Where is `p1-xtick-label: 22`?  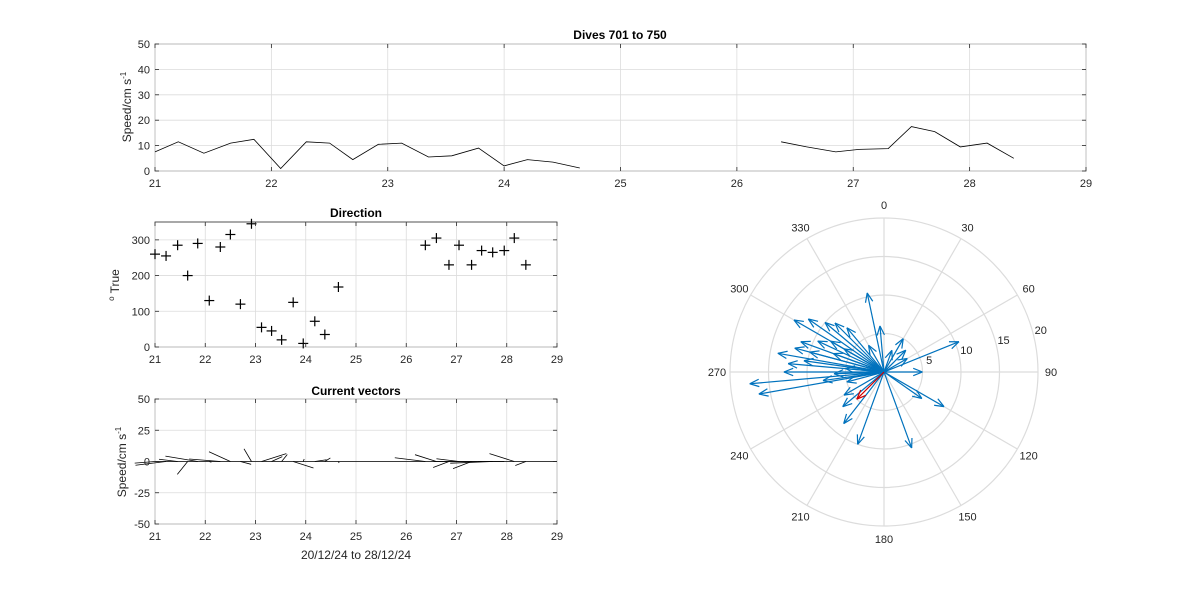 p1-xtick-label: 22 is located at coordinates (271, 184).